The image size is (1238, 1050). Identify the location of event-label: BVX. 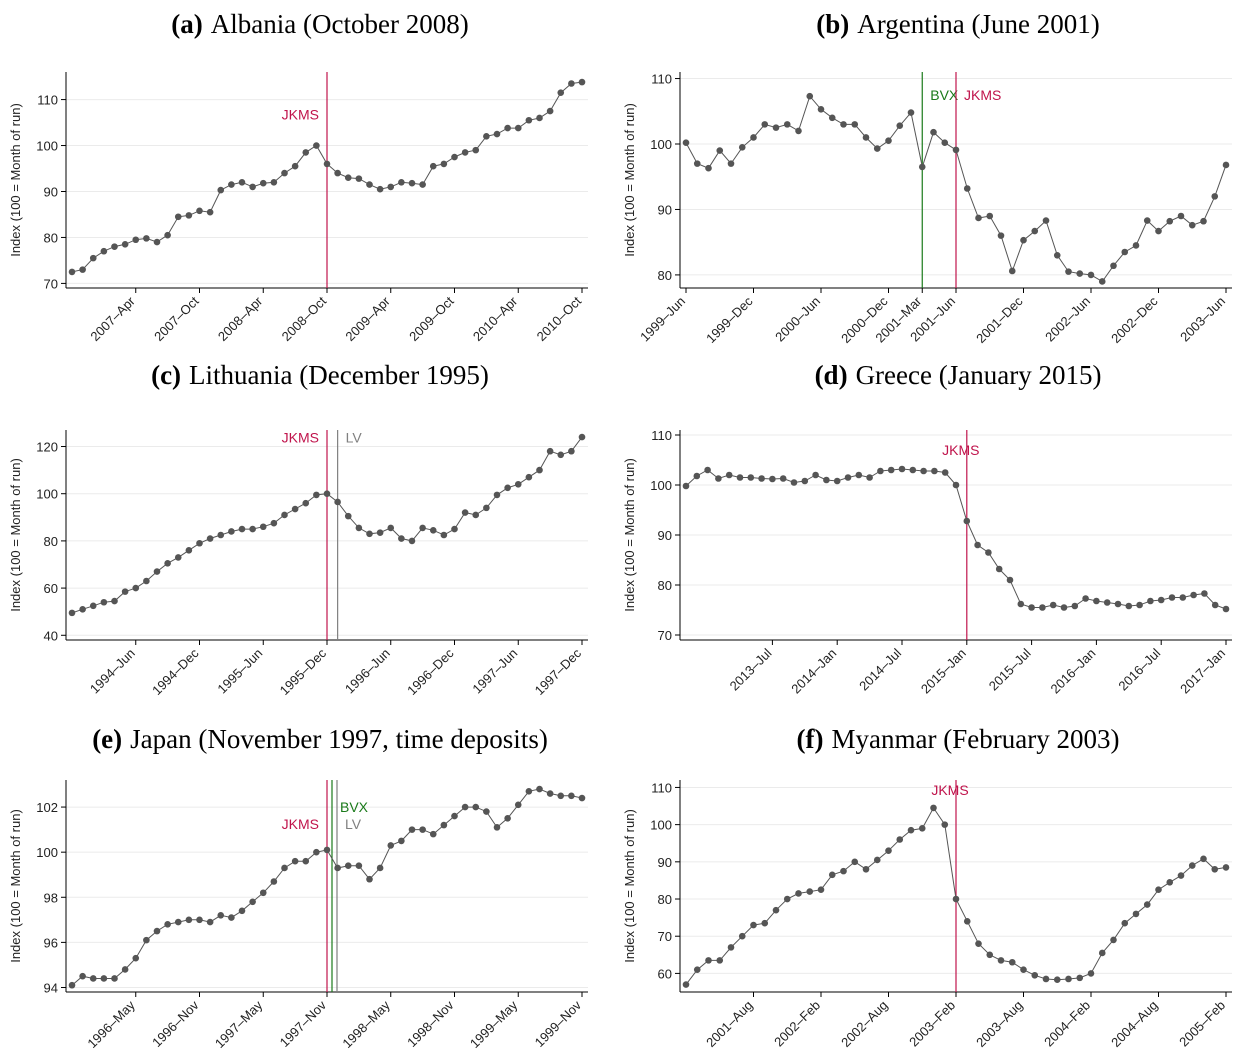
(944, 95).